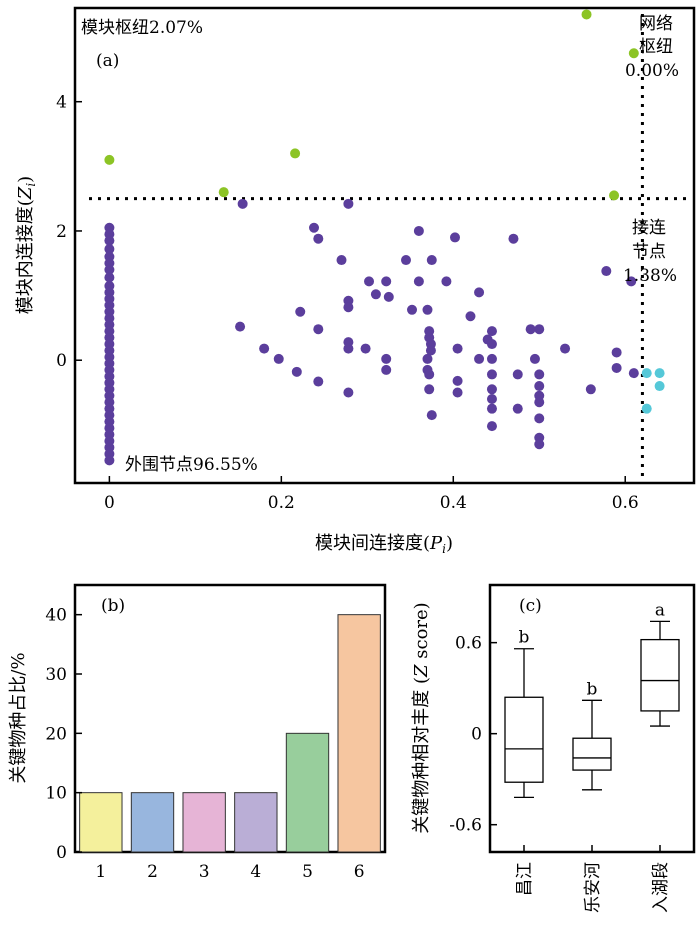 Image resolution: width=700 pixels, height=927 pixels. What do you see at coordinates (25, 193) in the screenshot?
I see `panel-a-y-label-var: Z` at bounding box center [25, 193].